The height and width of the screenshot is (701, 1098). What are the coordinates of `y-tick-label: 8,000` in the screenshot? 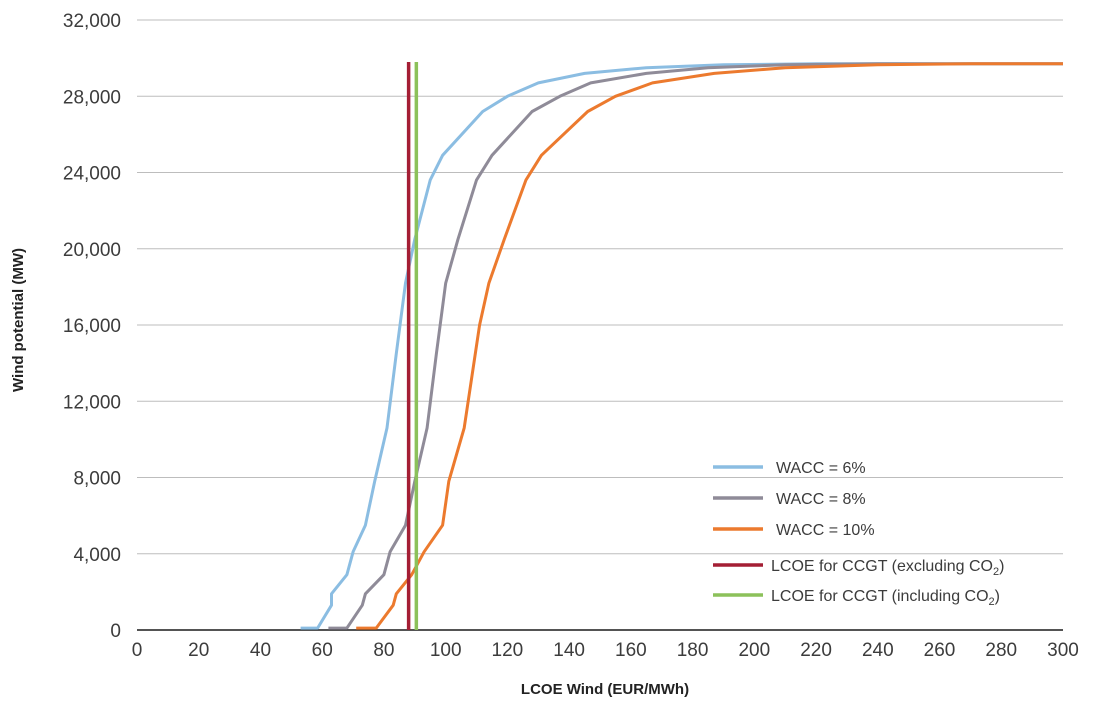 It's located at (97, 479).